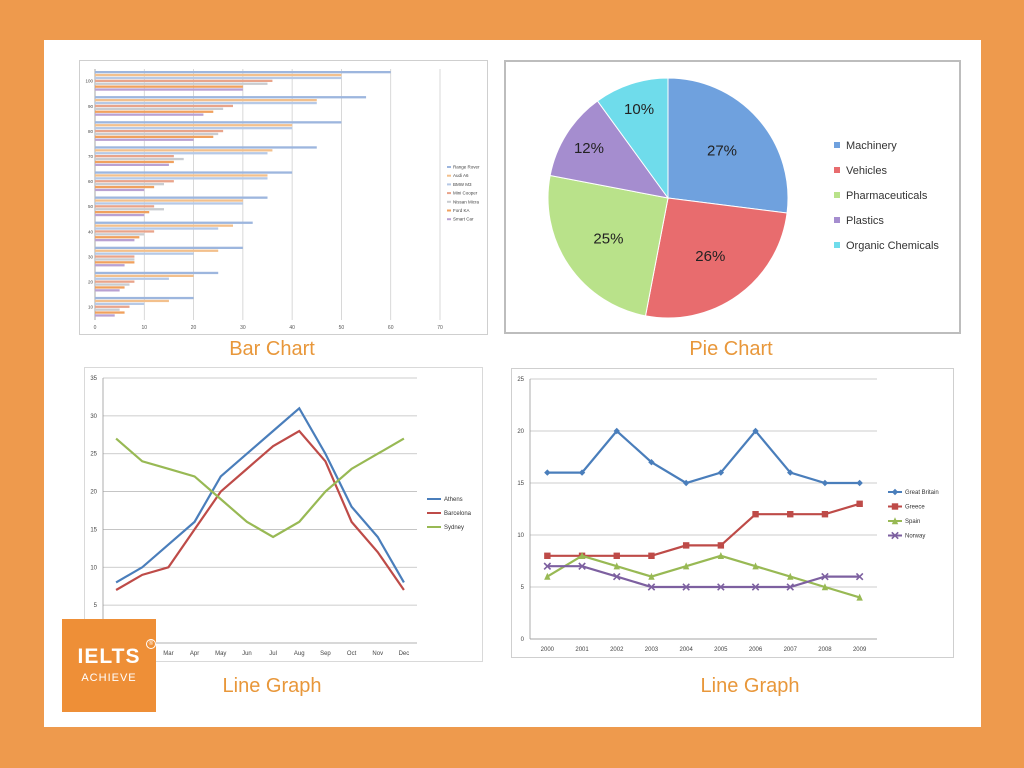  What do you see at coordinates (915, 537) in the screenshot?
I see `country-legend-label: Norway` at bounding box center [915, 537].